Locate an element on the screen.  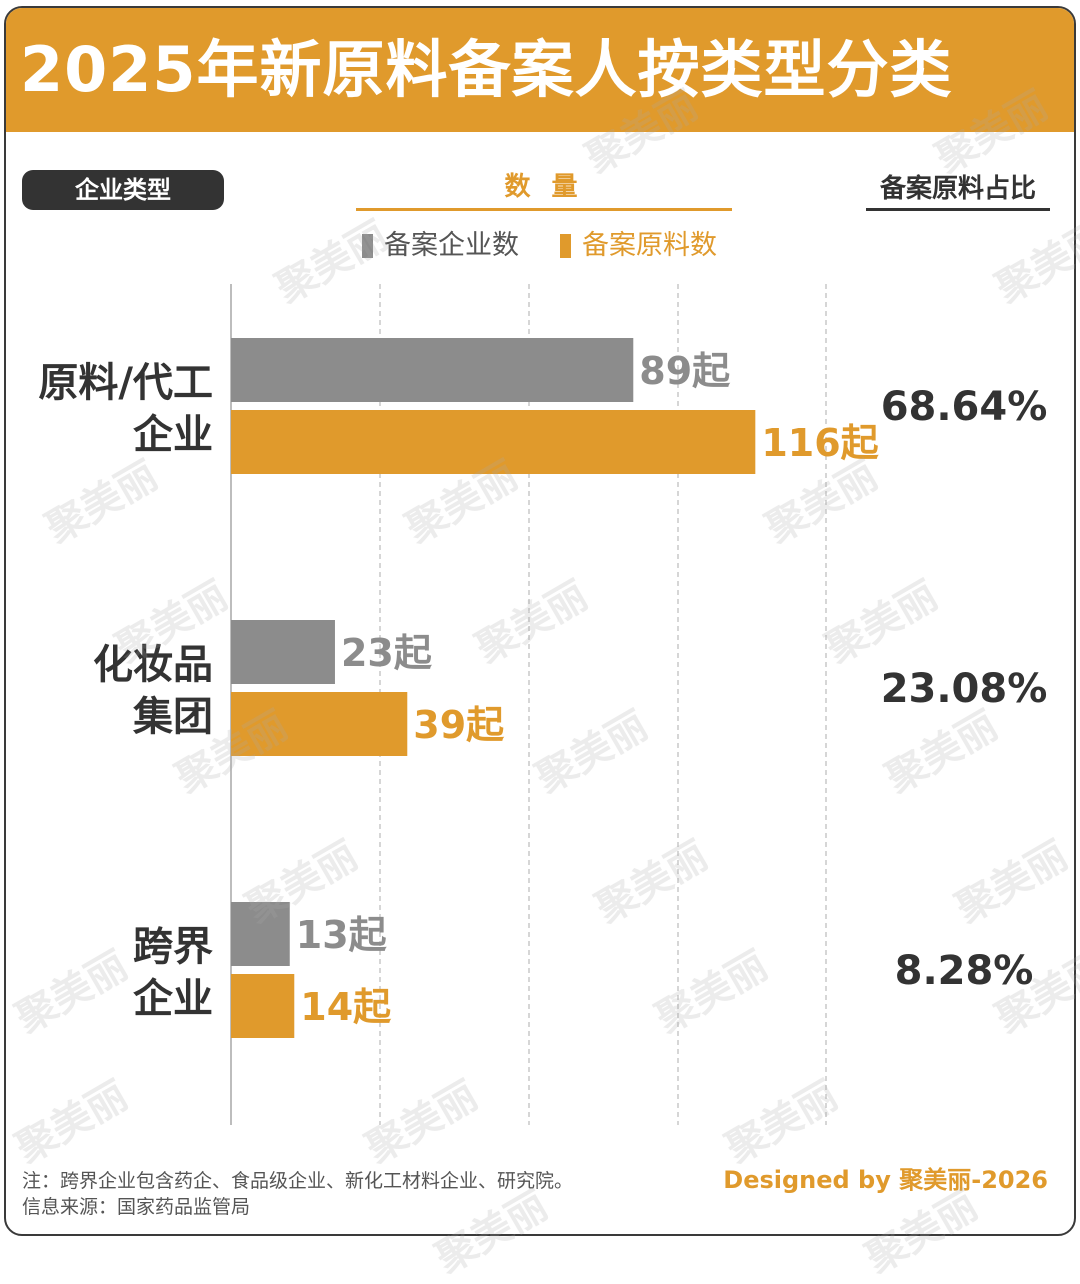
ratio-column-header: 备案原料占比 is located at coordinates (957, 189).